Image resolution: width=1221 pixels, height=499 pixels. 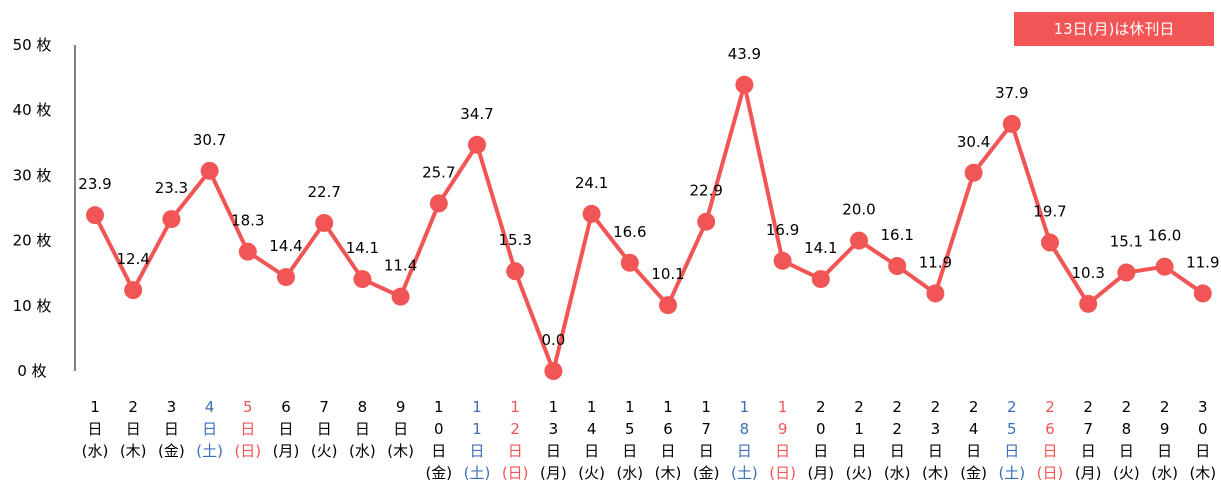 I want to click on y-tick-label: 30 枚, so click(x=32, y=175).